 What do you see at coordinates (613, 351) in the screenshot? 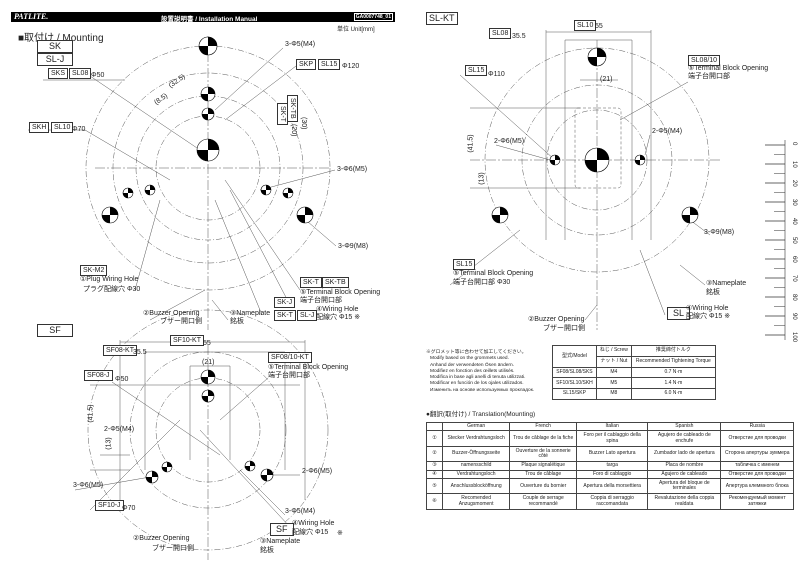
I see `header-screw: ねじ / Screw` at bounding box center [613, 351].